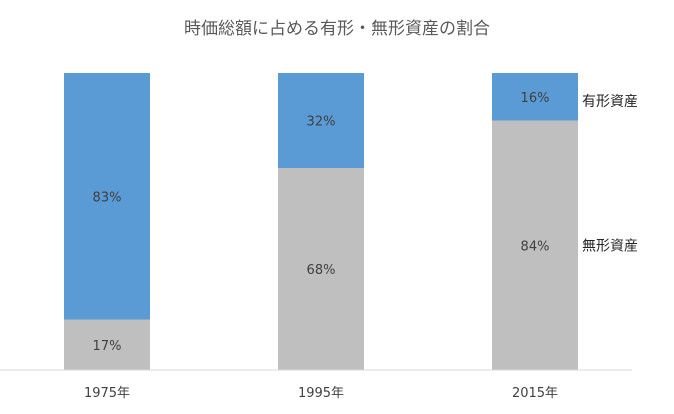 This screenshot has width=674, height=414. Describe the element at coordinates (107, 393) in the screenshot. I see `x-tick-label-0: 1975年` at that location.